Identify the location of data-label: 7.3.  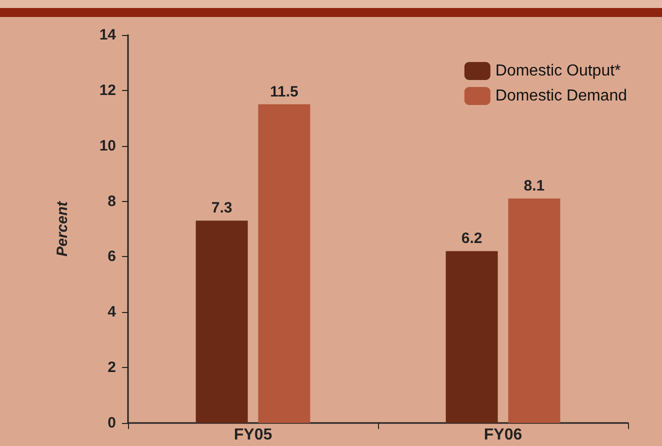
(221, 208).